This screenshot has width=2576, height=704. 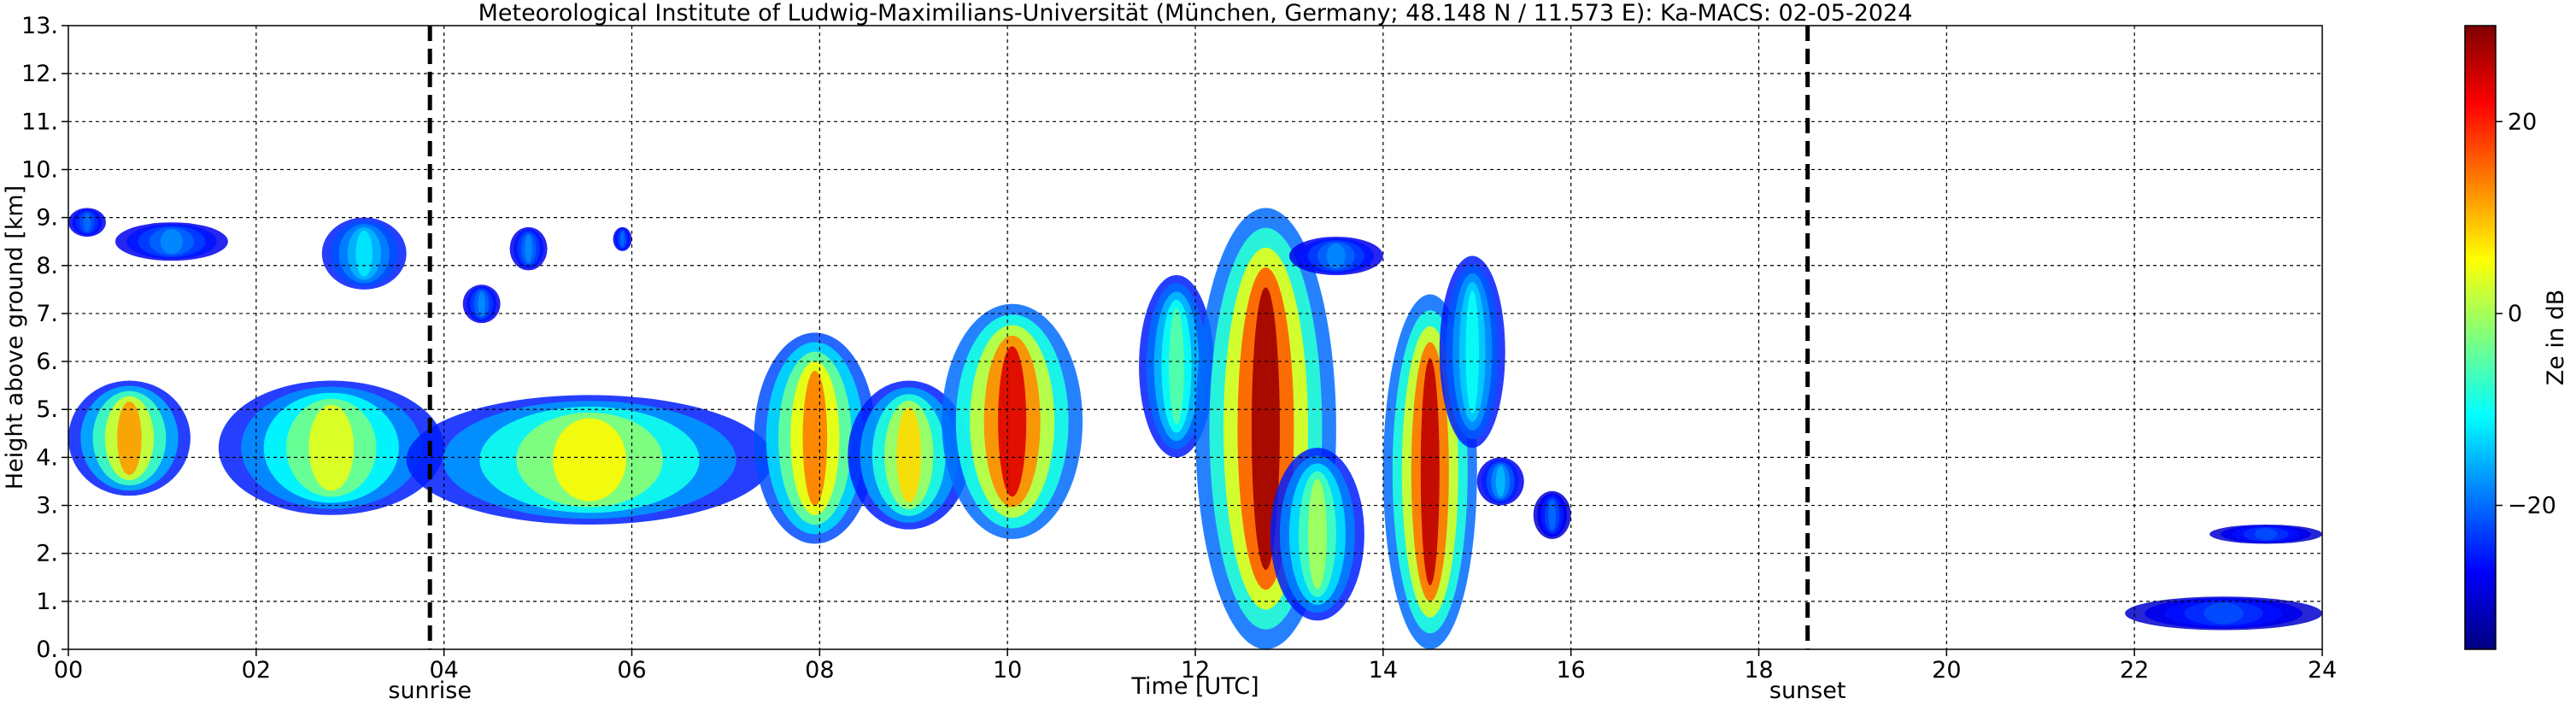 I want to click on y-tick-label: 4., so click(x=47, y=457).